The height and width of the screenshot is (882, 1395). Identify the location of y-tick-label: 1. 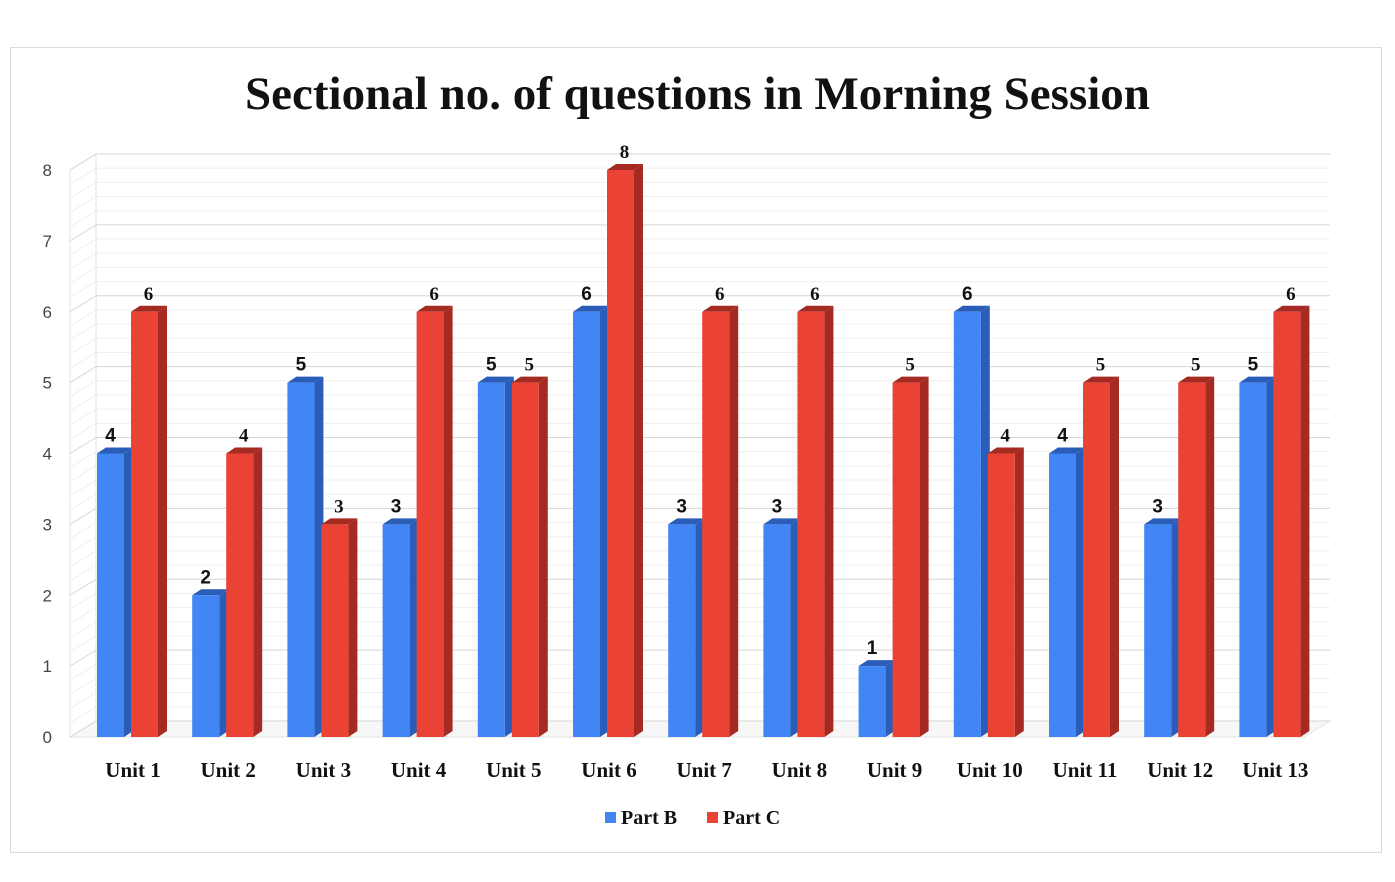
(47, 666).